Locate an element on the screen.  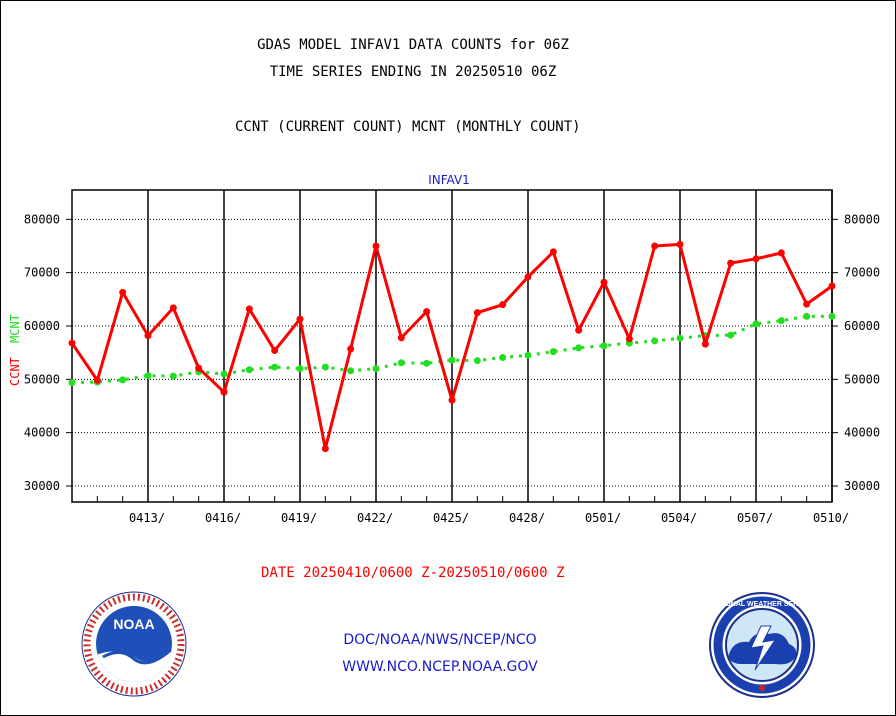
chart-title-line1: GDAS MODEL INFAV1 DATA COUNTS for 06Z is located at coordinates (413, 45).